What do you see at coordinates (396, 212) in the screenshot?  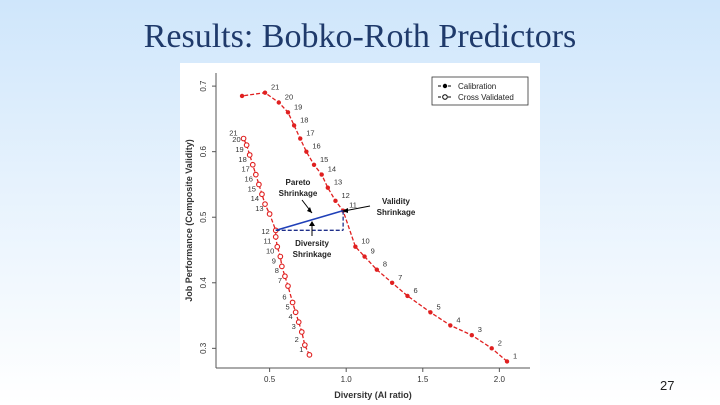 I see `annotation-validity-2: Shrinkage` at bounding box center [396, 212].